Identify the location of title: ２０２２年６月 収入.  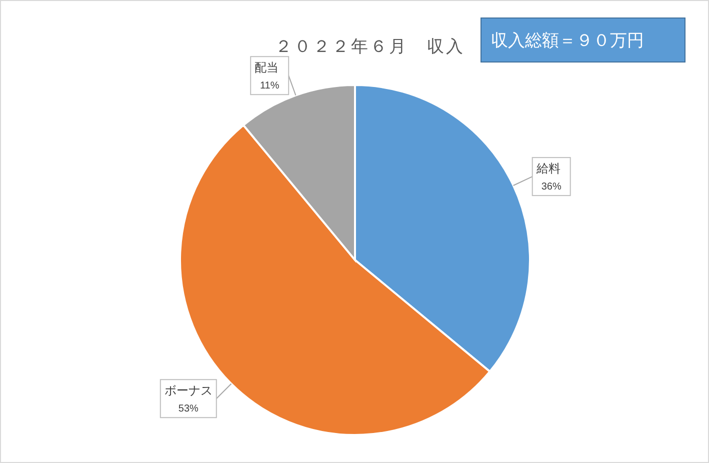
(370, 46).